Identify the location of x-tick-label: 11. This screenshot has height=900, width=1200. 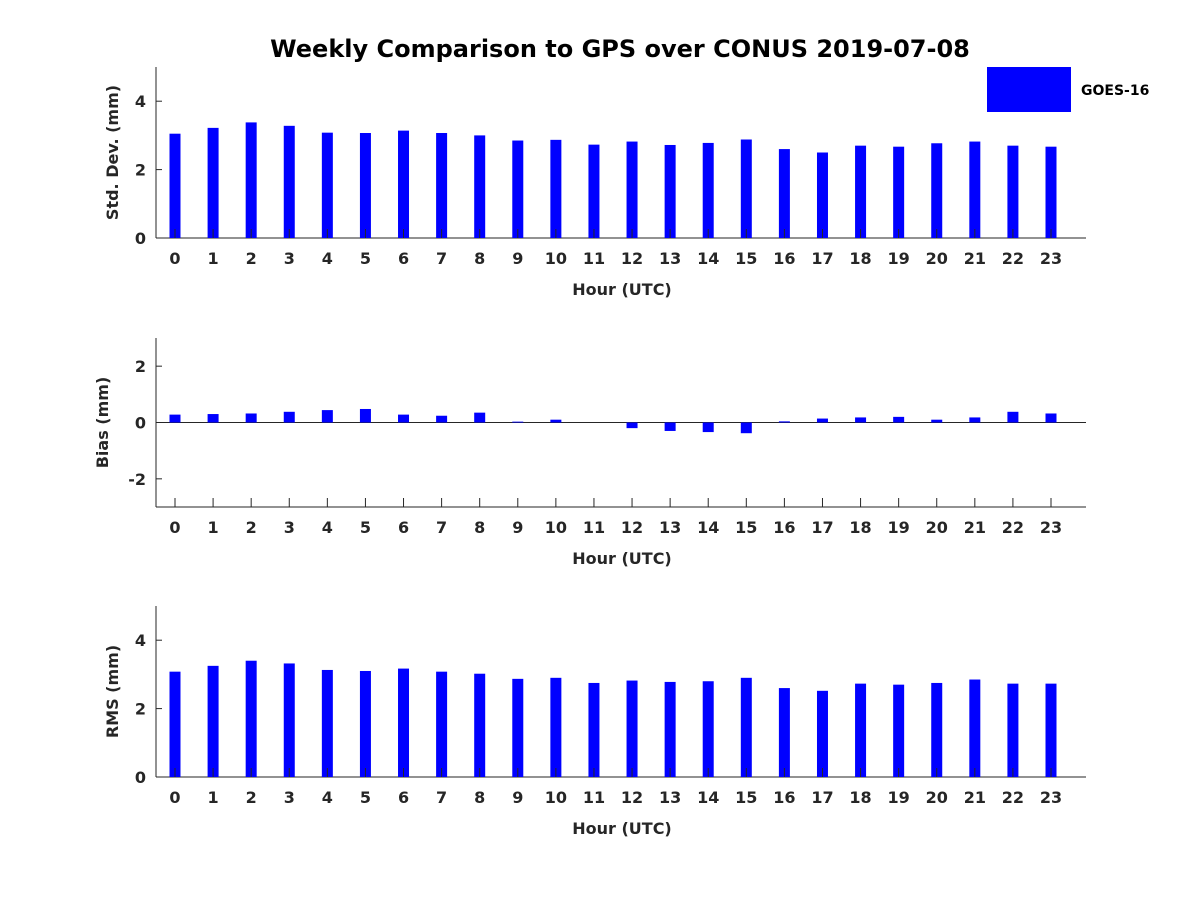
(594, 527).